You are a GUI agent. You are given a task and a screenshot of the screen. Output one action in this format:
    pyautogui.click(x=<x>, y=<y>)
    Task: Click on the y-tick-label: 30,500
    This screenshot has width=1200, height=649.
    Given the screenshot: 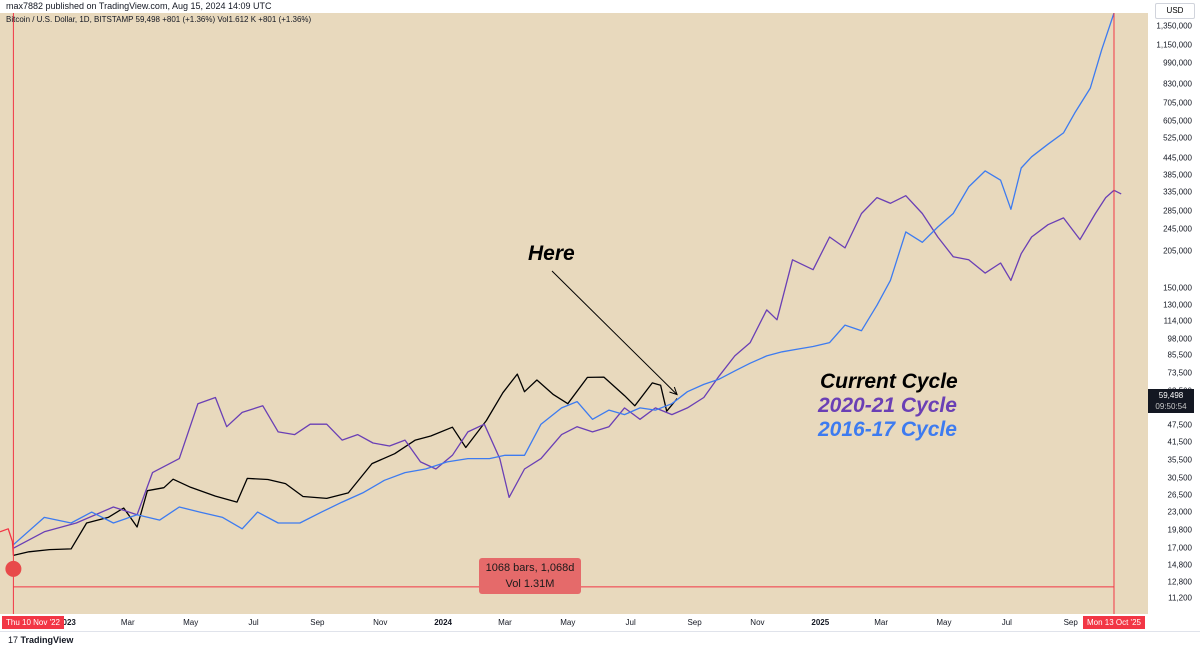 What is the action you would take?
    pyautogui.click(x=1179, y=478)
    